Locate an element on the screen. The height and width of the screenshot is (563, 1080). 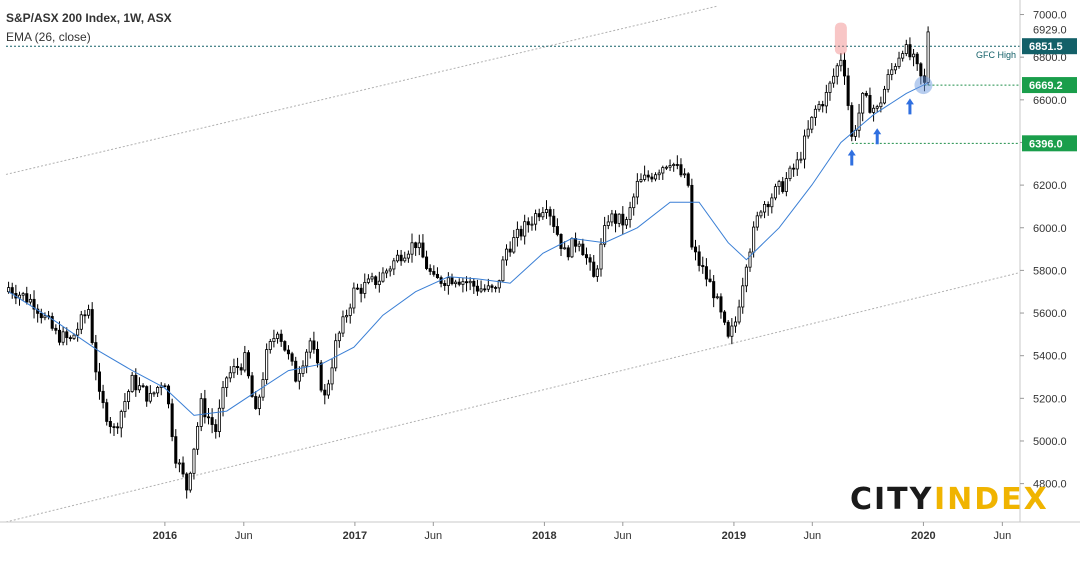
level-tag-label: 6669.2 is located at coordinates (1046, 86).